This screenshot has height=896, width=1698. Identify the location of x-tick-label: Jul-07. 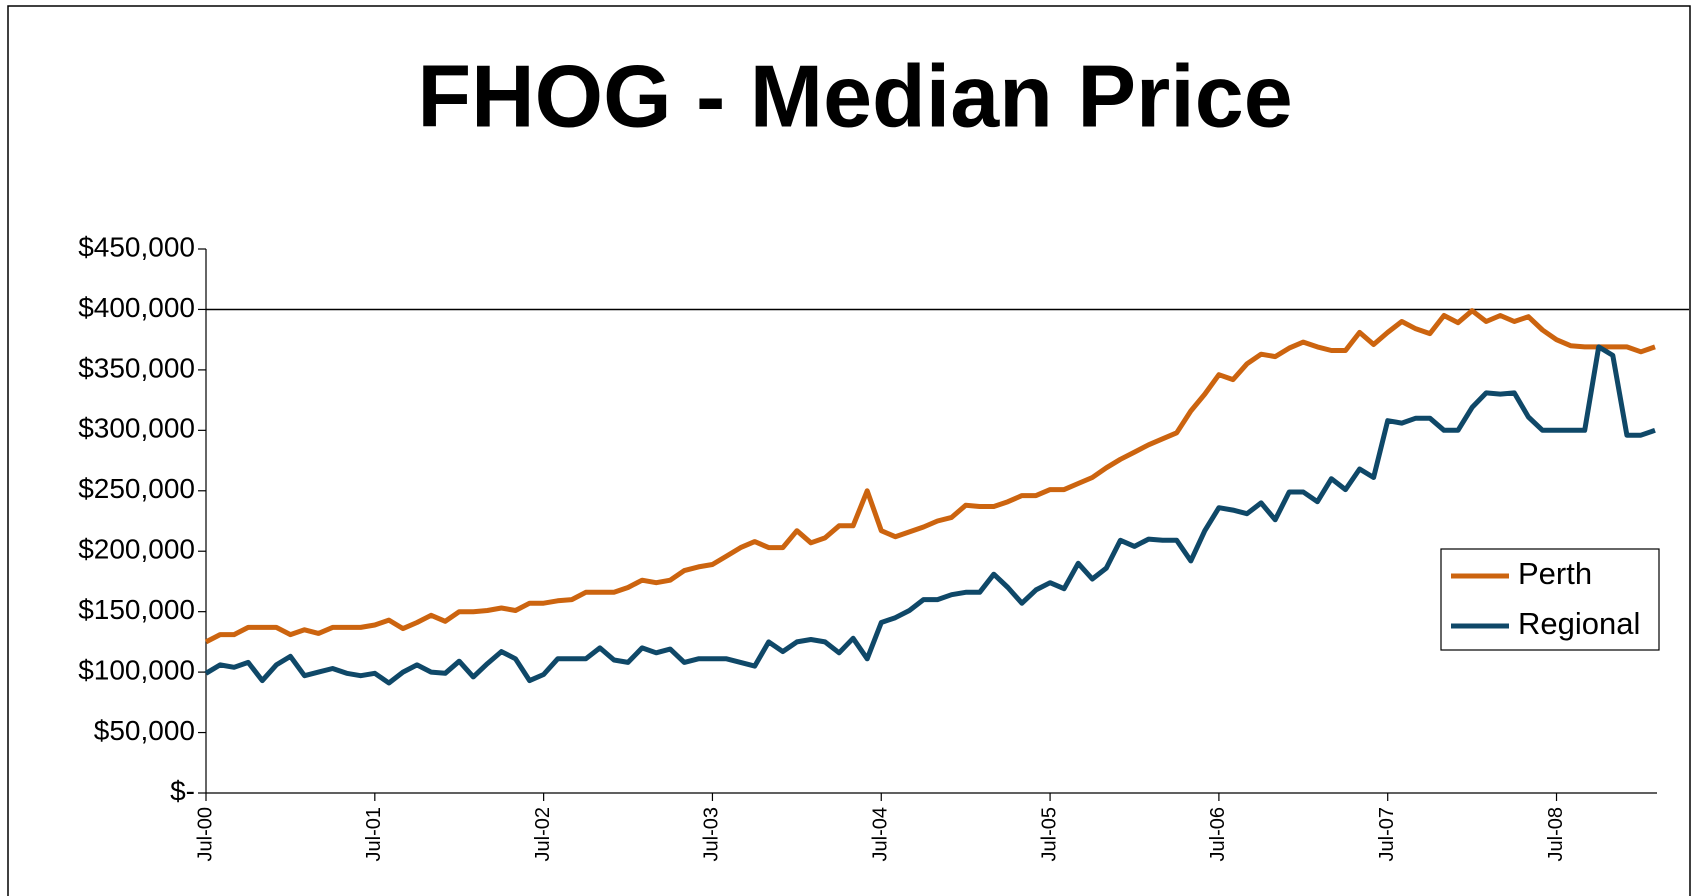
(1387, 834).